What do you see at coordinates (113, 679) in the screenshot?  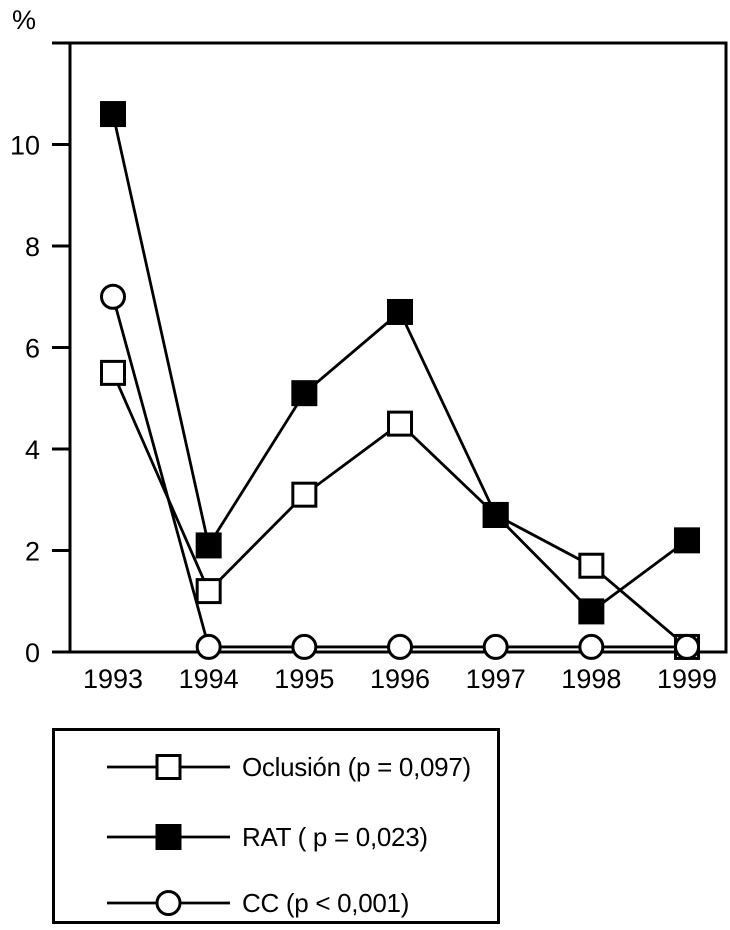 I see `x-tick-label: 1993` at bounding box center [113, 679].